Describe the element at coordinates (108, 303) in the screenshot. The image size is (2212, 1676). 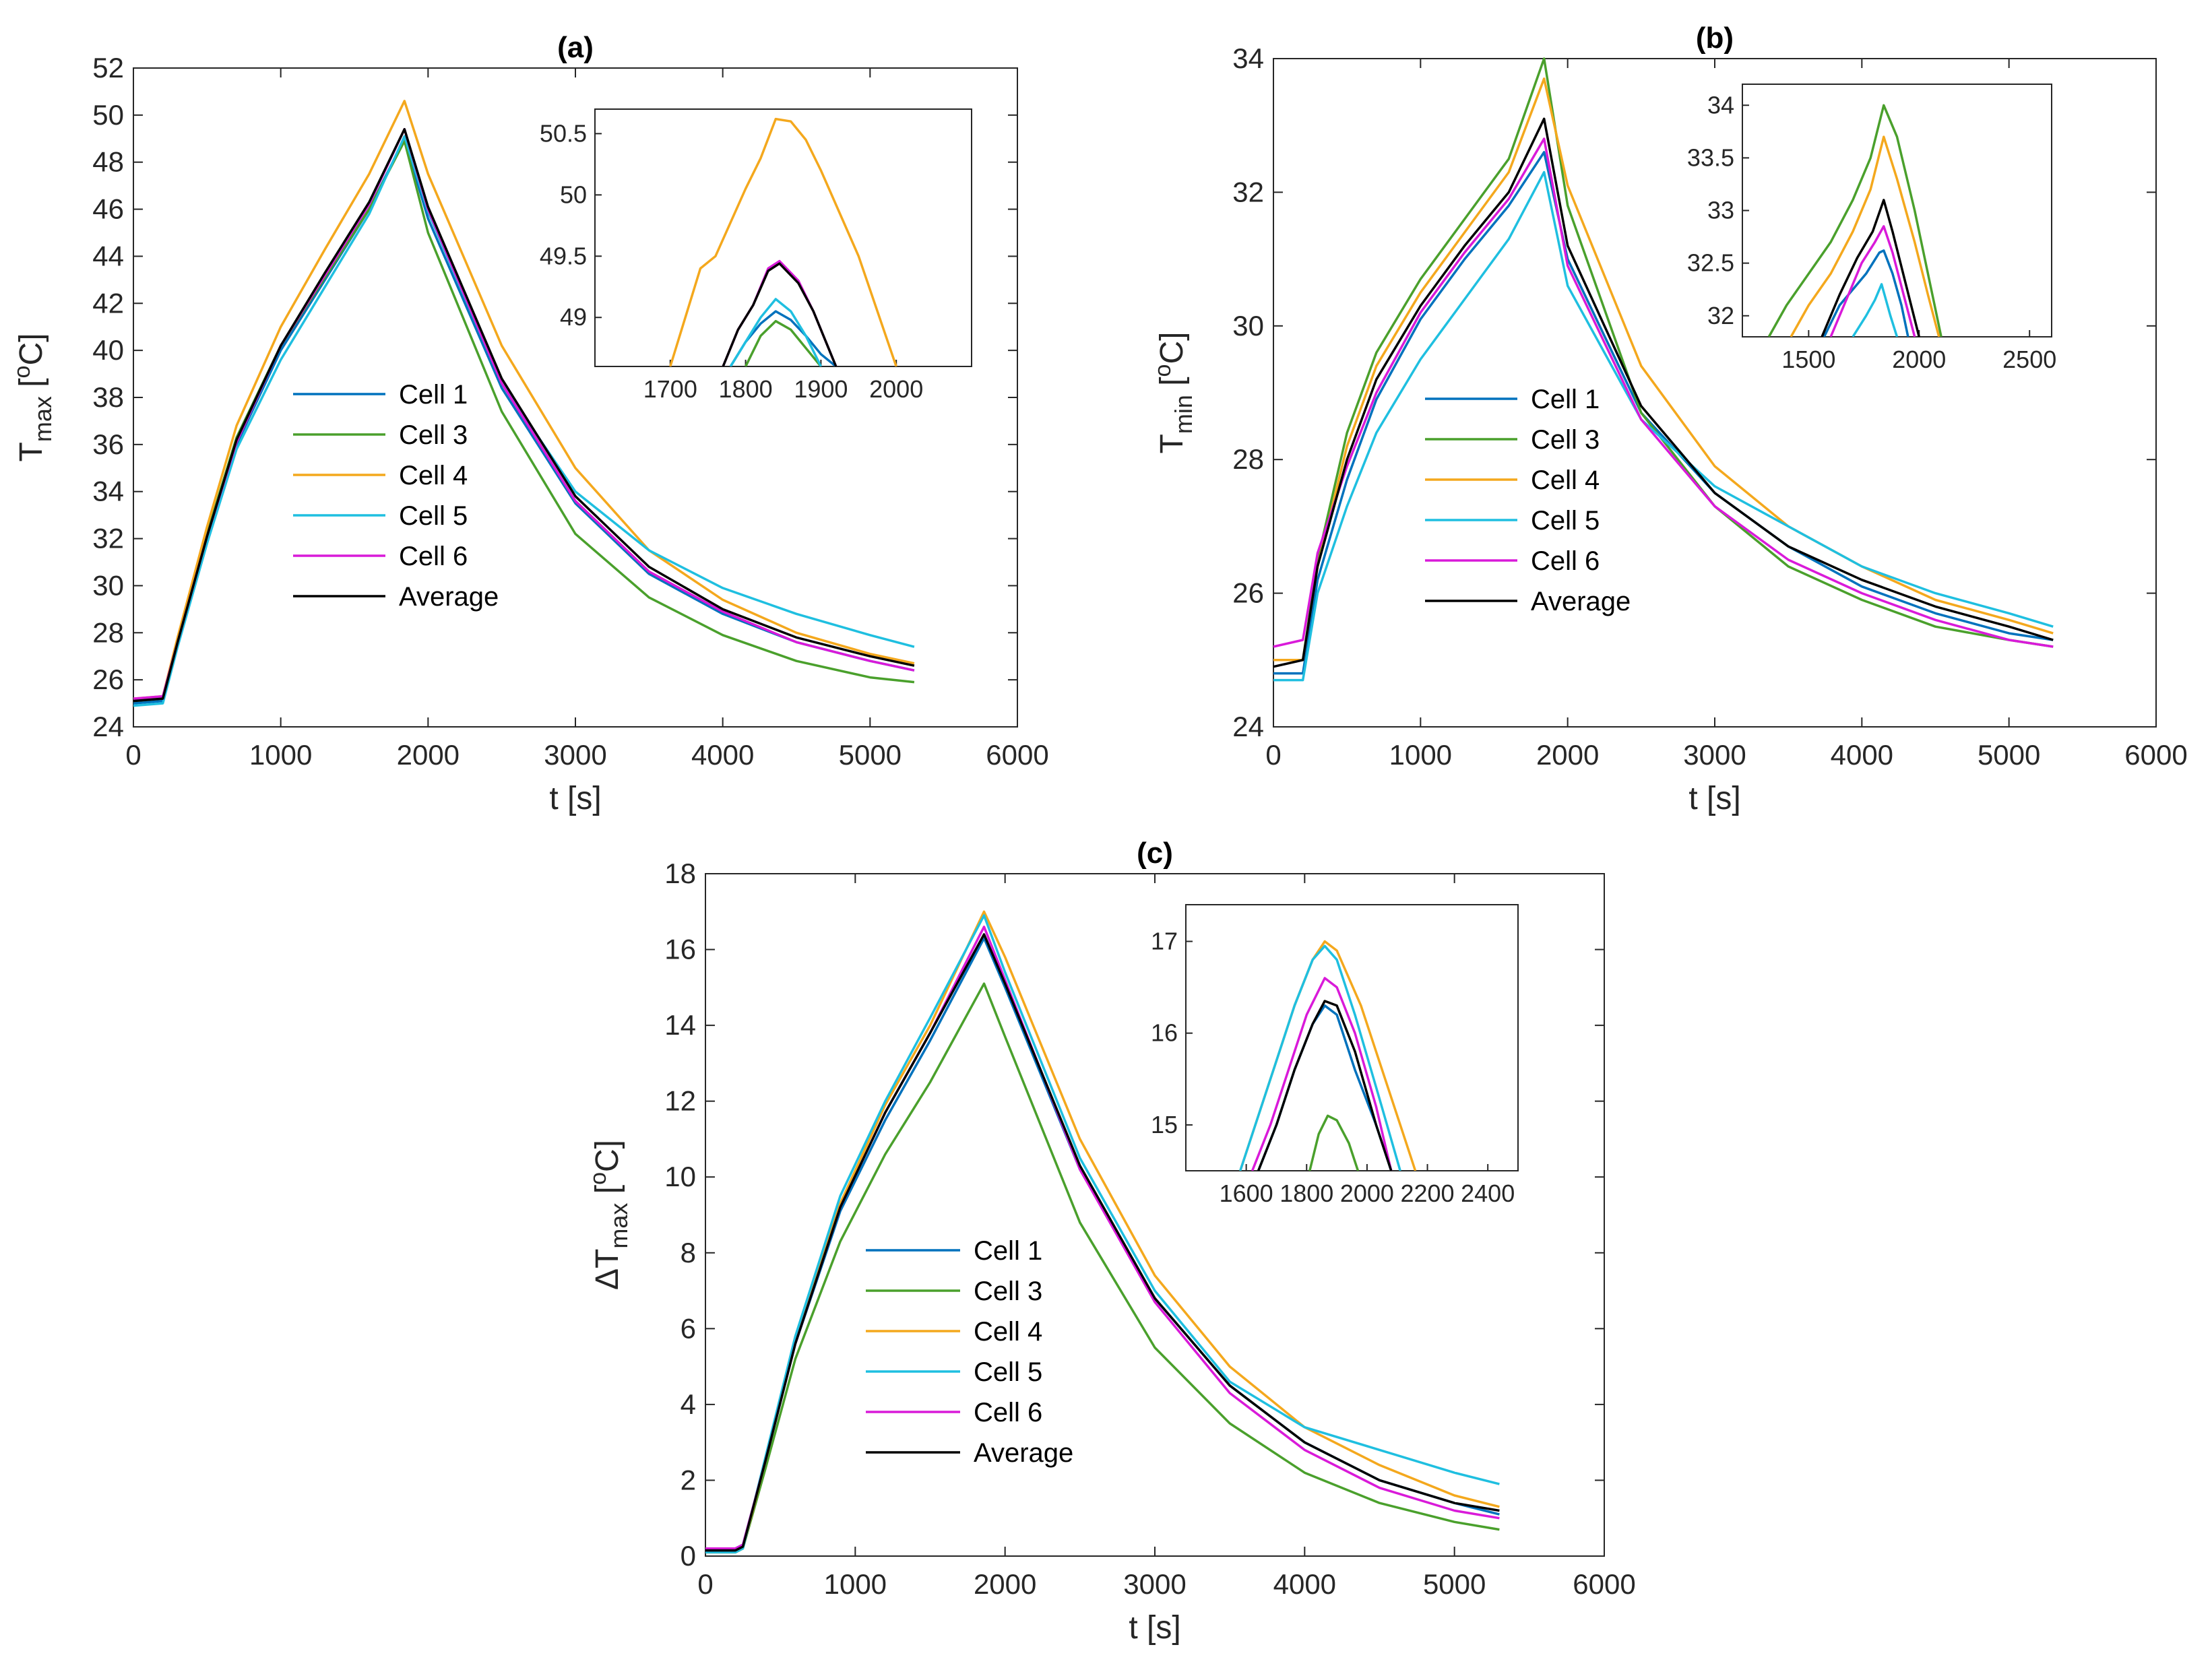
I see `y-tick-label: 42` at that location.